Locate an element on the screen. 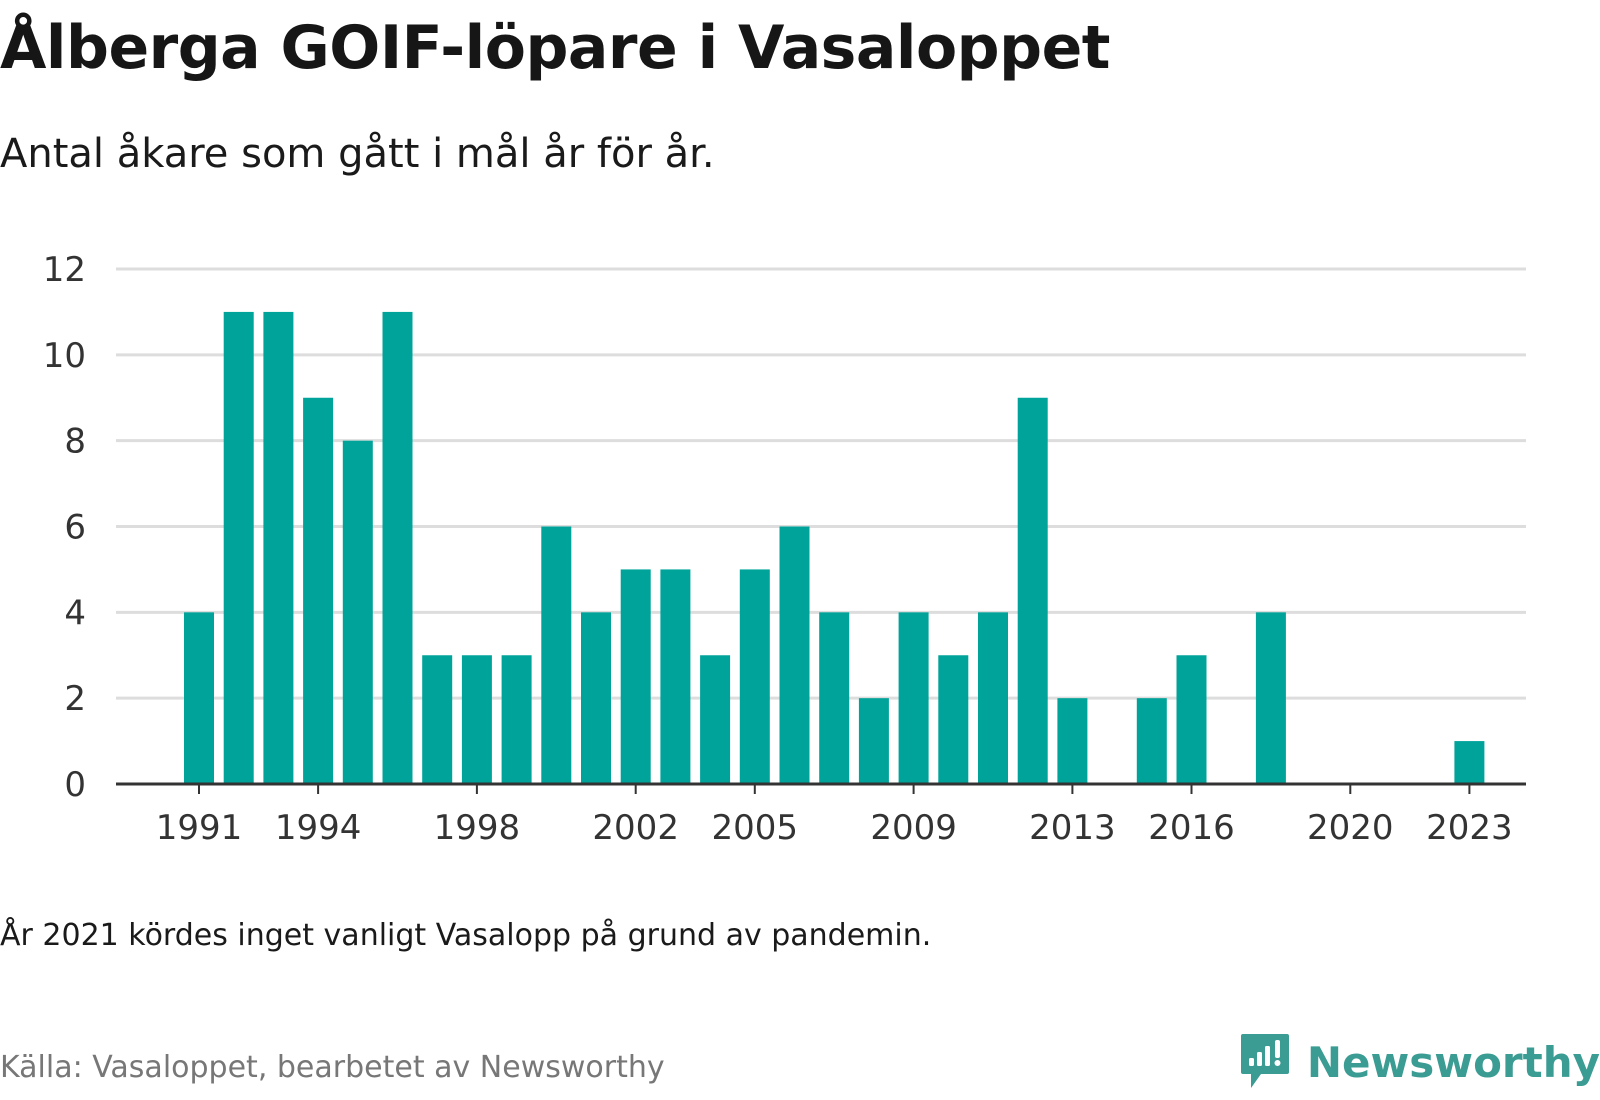  bar-1999 is located at coordinates (516, 719).